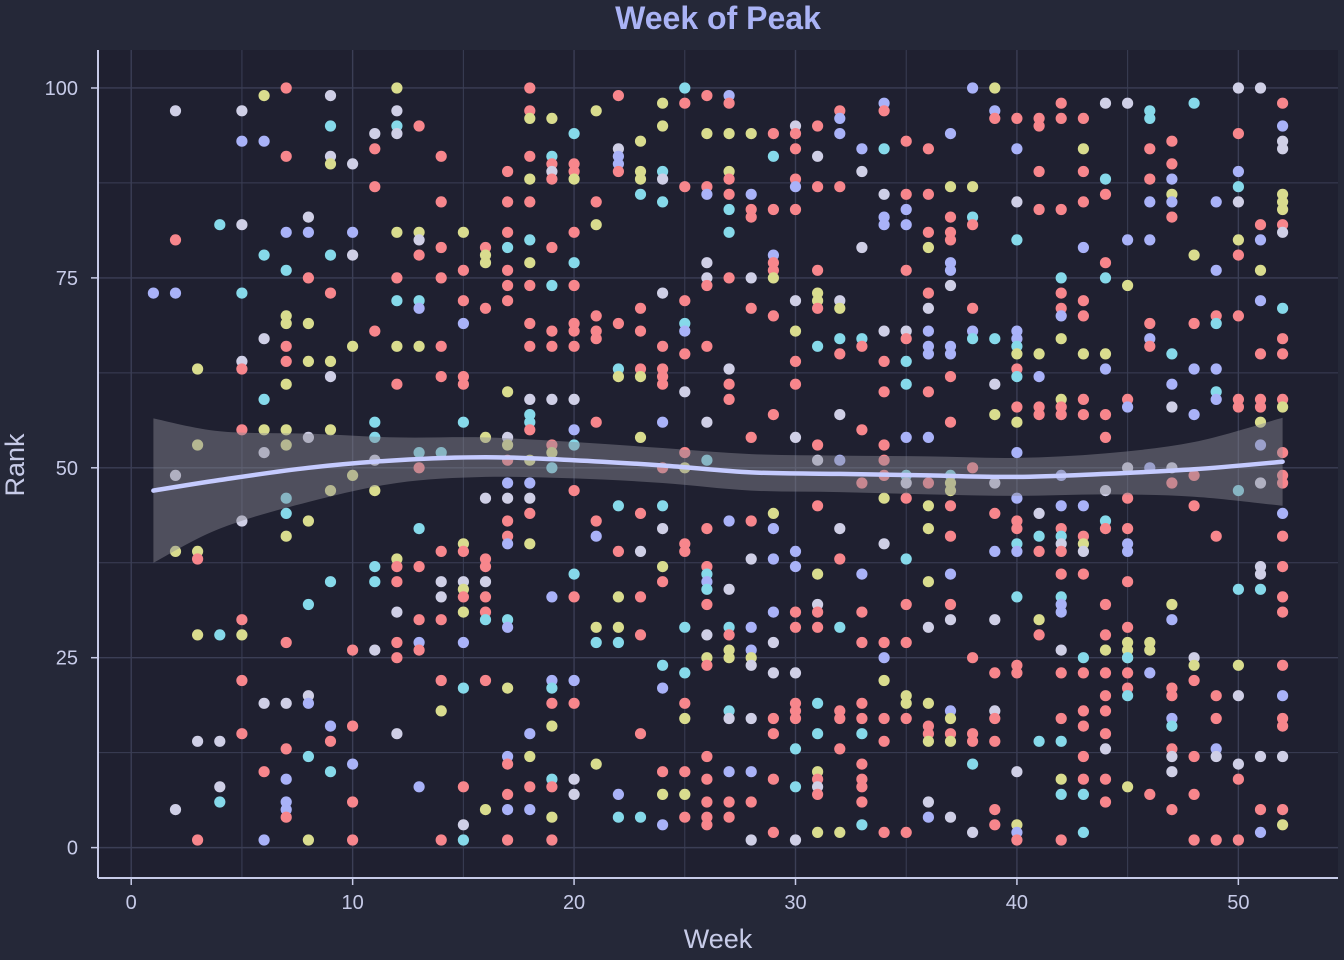 This screenshot has width=1344, height=960. Describe the element at coordinates (718, 490) in the screenshot. I see `confidence-band` at that location.